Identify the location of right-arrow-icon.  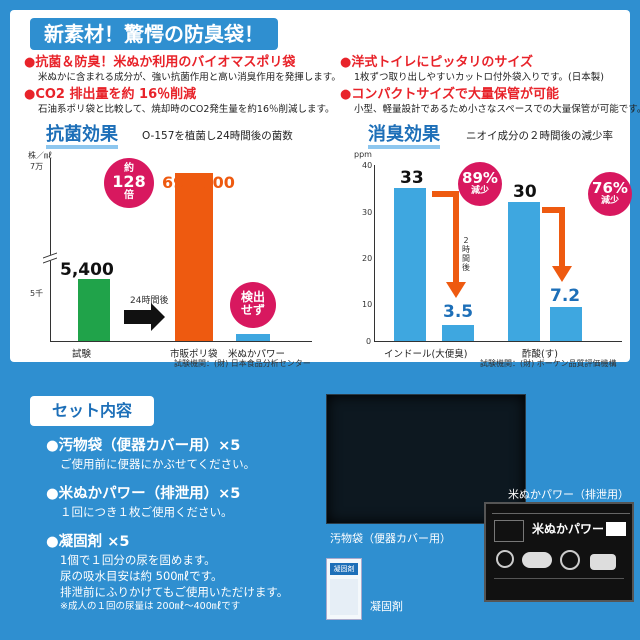
(158, 317).